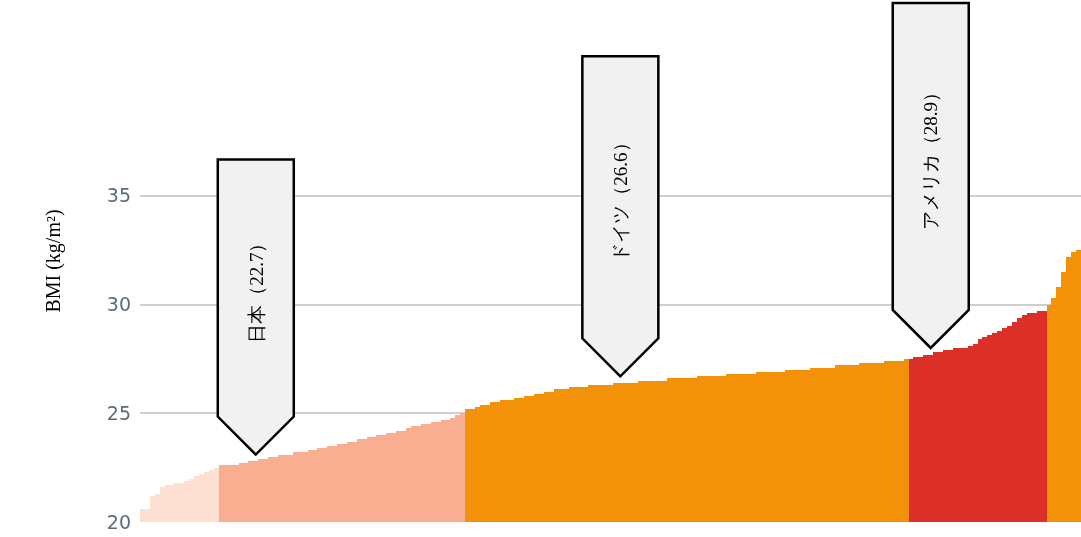 The height and width of the screenshot is (537, 1081). Describe the element at coordinates (54, 261) in the screenshot. I see `y-axis-title: BMI (kg/m²)` at that location.